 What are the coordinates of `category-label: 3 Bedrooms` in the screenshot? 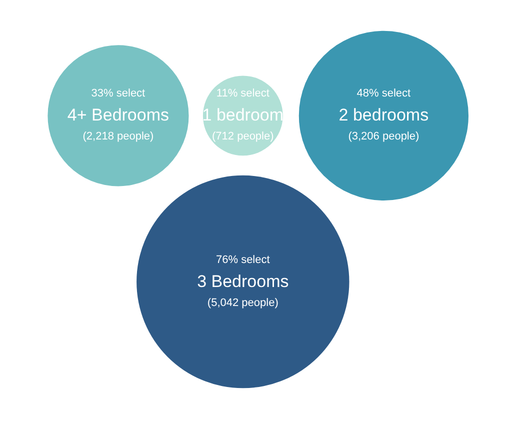 It's located at (243, 281).